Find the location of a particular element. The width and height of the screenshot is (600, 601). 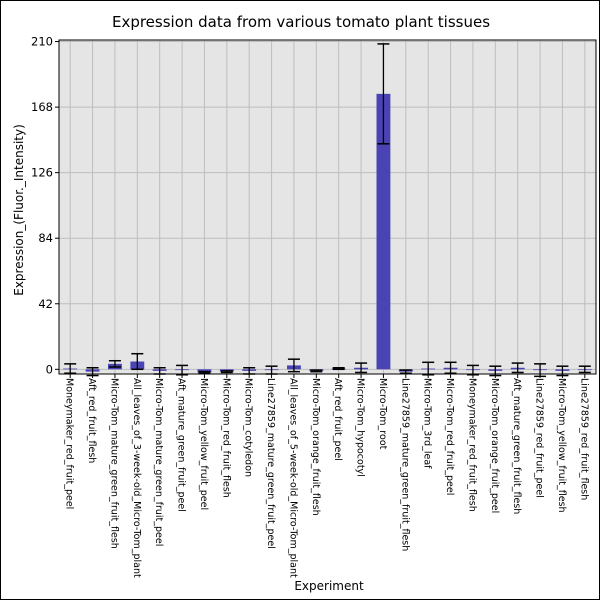

x-tick-label: Micro-Tom_cotyledon is located at coordinates (248, 427).